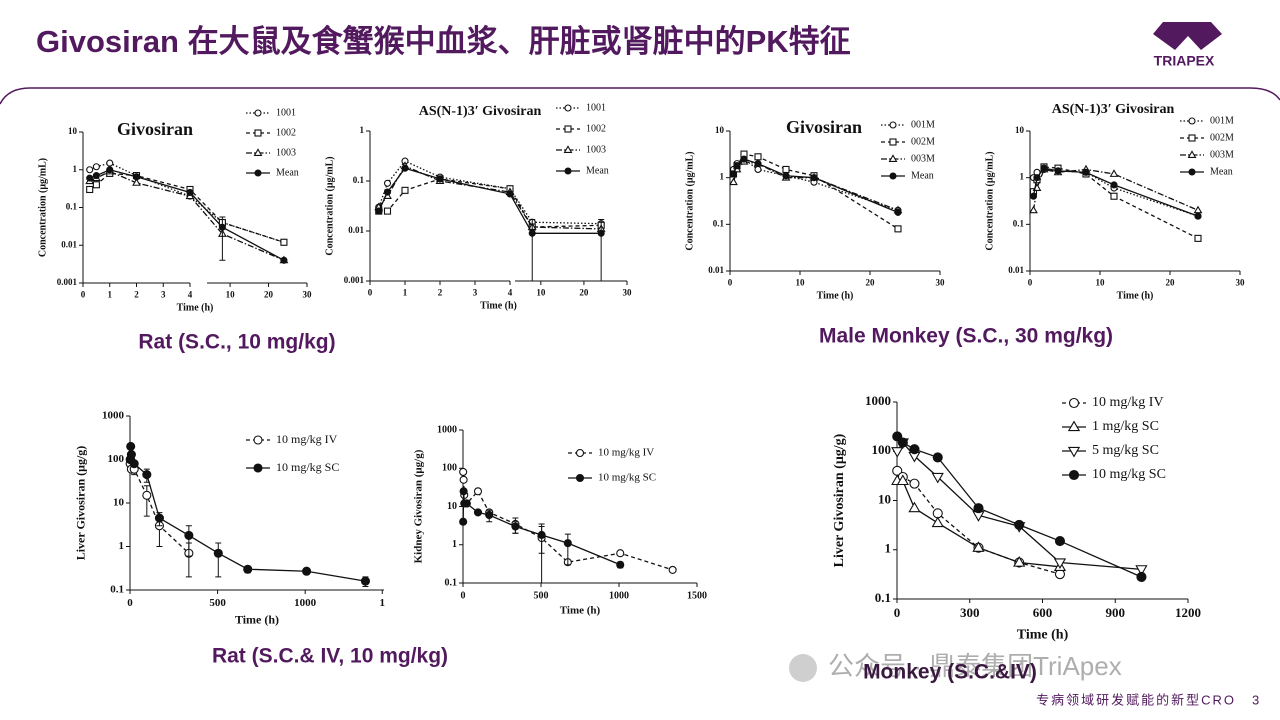 The width and height of the screenshot is (1280, 720). What do you see at coordinates (697, 595) in the screenshot?
I see `x-tick-label: 1500` at bounding box center [697, 595].